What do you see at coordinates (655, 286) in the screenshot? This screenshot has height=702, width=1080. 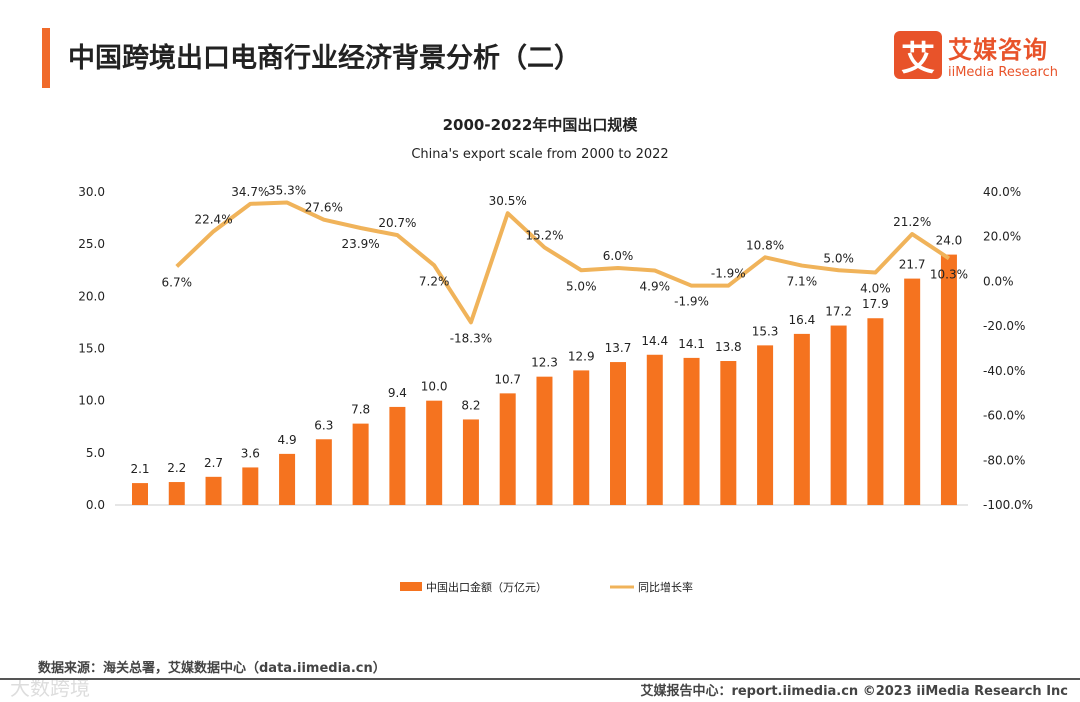 I see `growth-label: 4.9%` at bounding box center [655, 286].